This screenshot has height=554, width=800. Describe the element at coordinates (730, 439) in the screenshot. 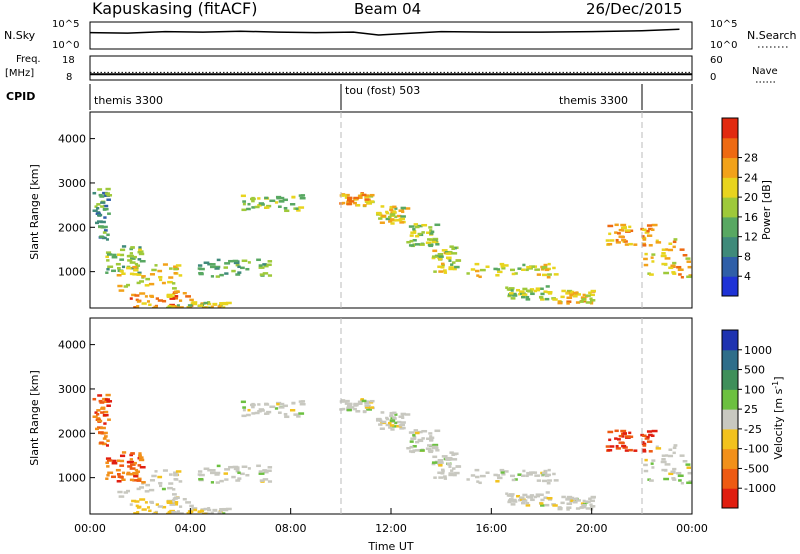

I see `colorbar-segment` at that location.